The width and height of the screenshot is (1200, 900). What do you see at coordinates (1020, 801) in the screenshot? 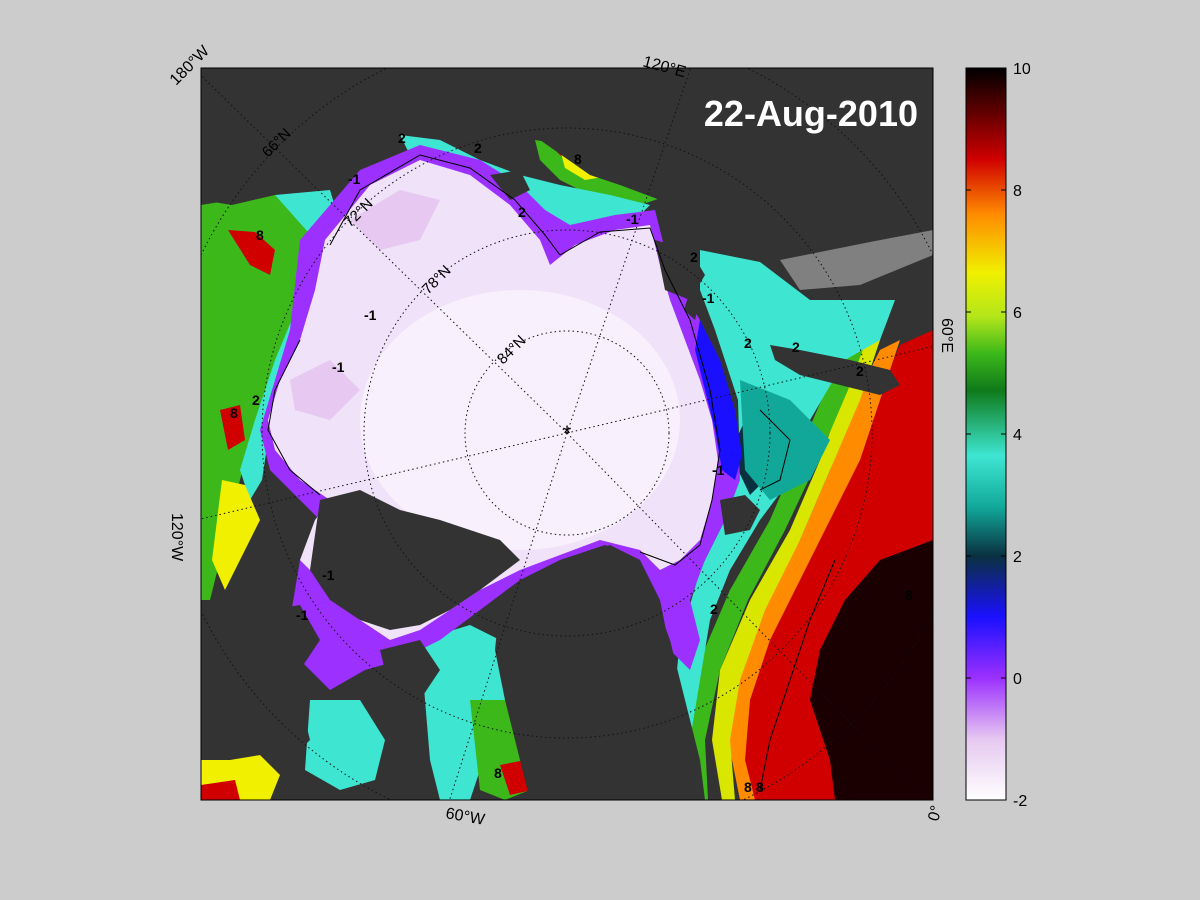
I see `colorbar-tick-label: -2` at bounding box center [1020, 801].